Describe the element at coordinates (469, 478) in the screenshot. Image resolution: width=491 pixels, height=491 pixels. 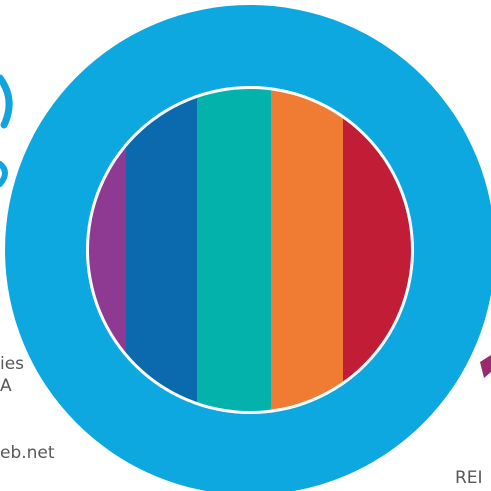
I see `edge-text-bottom-right: REI` at that location.